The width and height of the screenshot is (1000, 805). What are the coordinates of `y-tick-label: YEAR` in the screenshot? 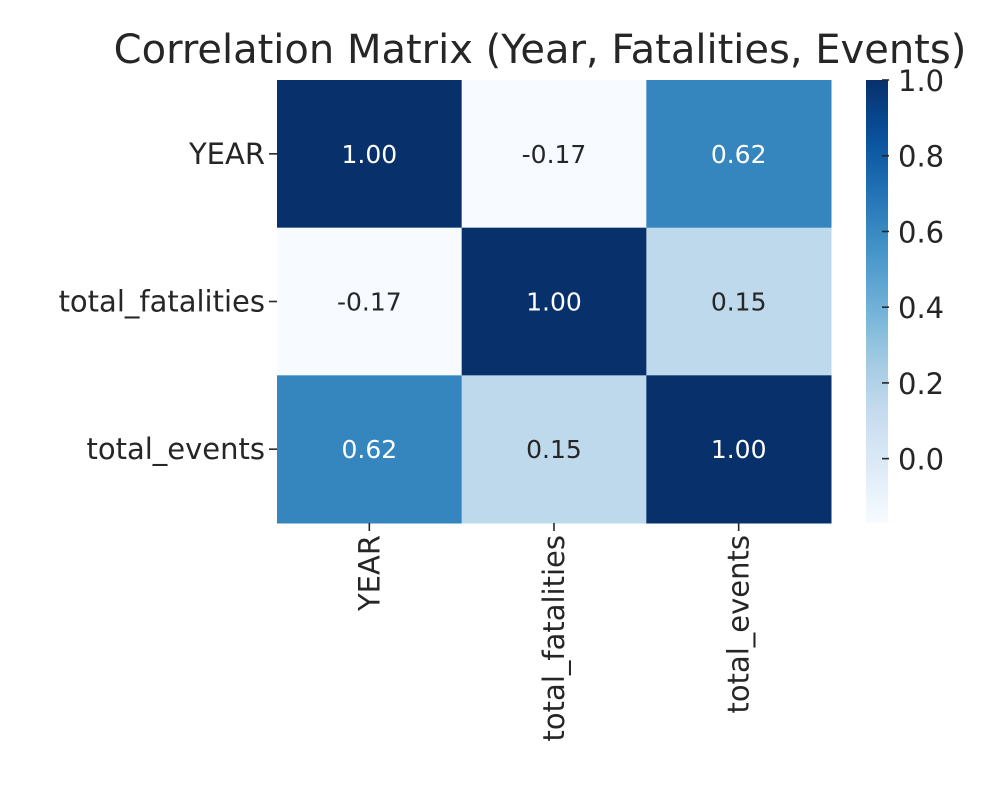 It's located at (226, 154).